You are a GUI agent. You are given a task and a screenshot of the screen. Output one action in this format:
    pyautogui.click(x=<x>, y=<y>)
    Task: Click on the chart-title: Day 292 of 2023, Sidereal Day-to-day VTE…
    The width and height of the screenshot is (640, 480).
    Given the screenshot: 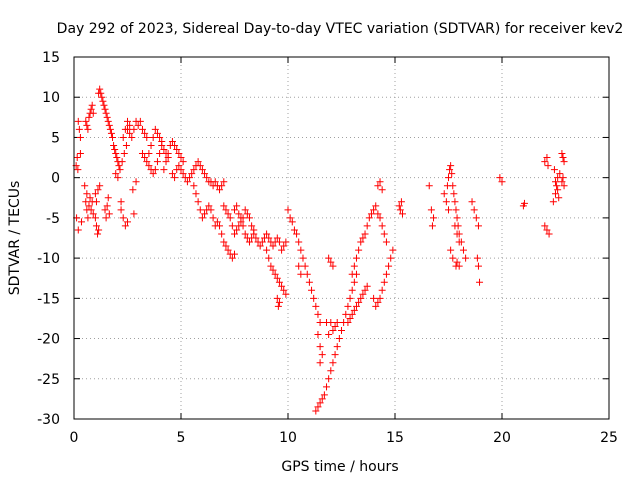 What is the action you would take?
    pyautogui.click(x=340, y=29)
    